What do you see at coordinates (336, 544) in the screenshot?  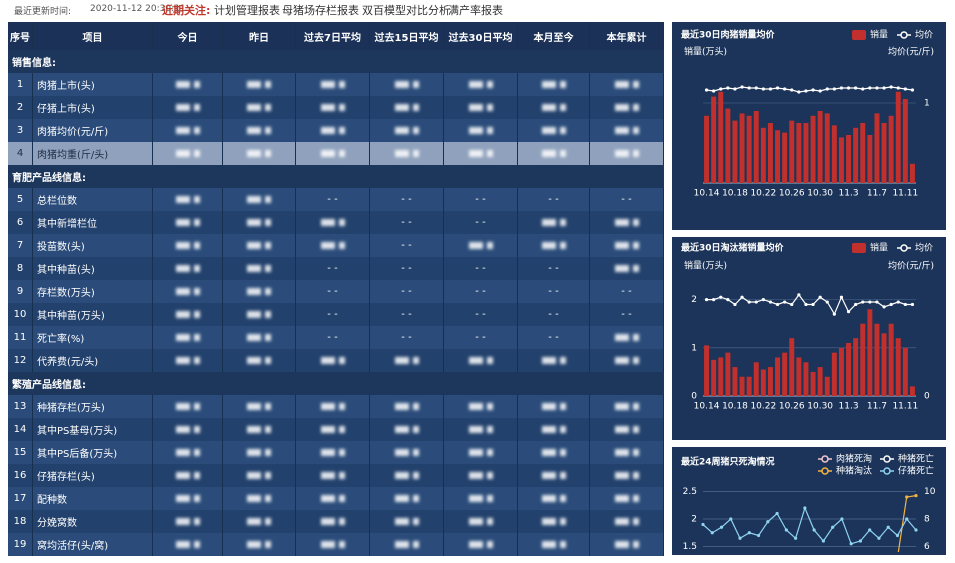 I see `table-row: 19 窝均活仔(头/窝)` at bounding box center [336, 544].